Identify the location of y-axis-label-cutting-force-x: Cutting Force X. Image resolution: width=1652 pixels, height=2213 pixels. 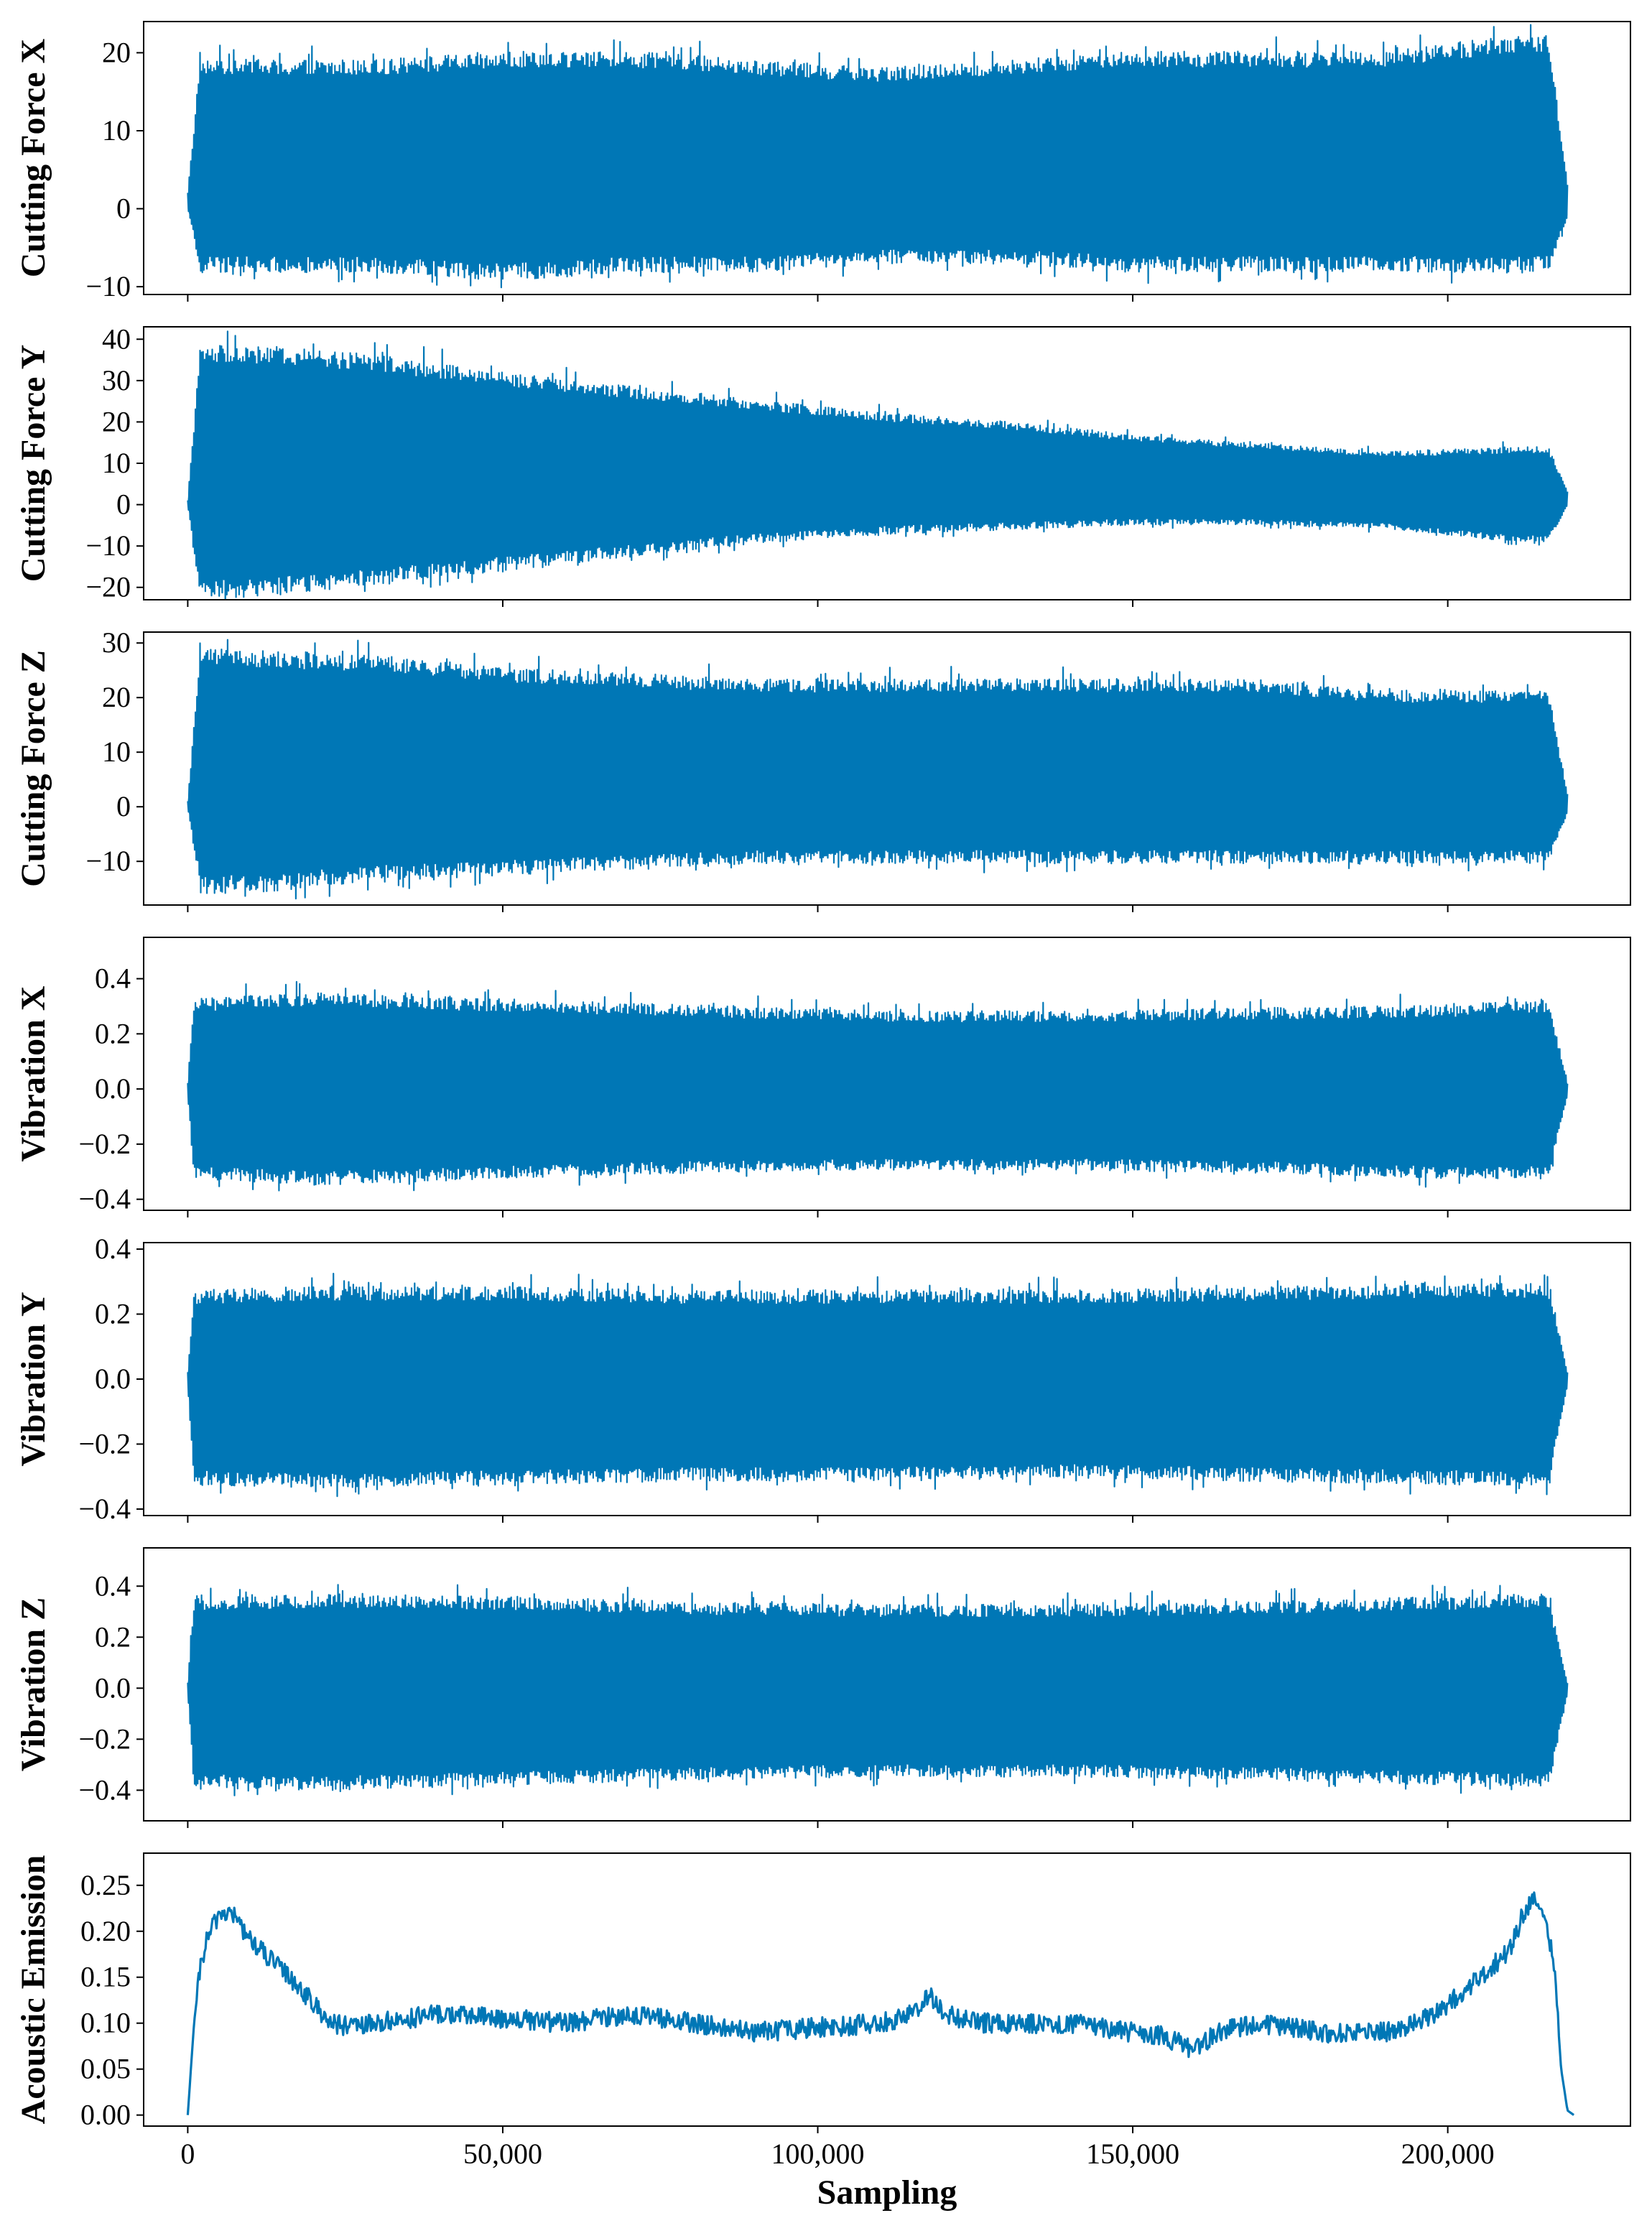
(33, 158).